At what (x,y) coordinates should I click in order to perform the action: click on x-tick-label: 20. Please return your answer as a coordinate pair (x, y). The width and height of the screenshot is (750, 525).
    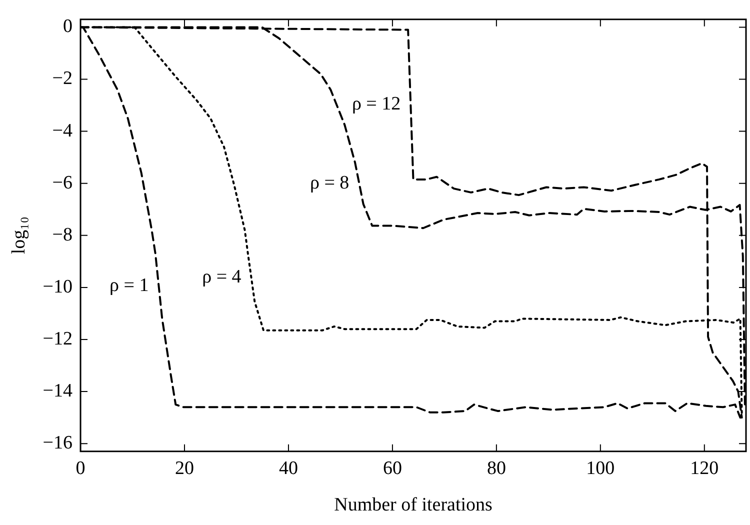
    Looking at the image, I should click on (184, 468).